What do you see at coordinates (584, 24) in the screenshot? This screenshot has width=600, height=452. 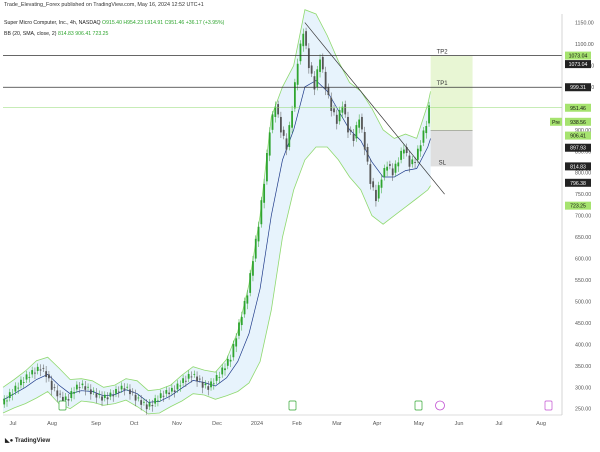 I see `price-tick-label: 1150.00` at bounding box center [584, 24].